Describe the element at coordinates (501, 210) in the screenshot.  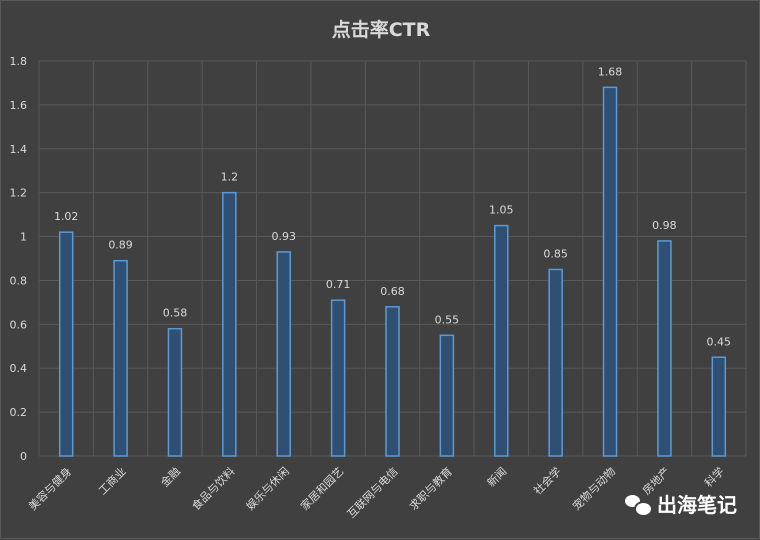
I see `data-label: 1.05` at that location.